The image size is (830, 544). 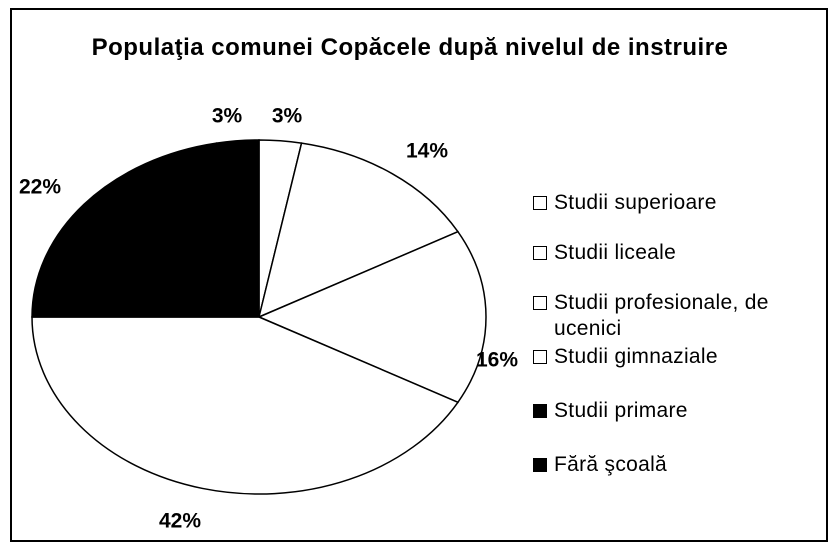 I want to click on data-label: 42%, so click(x=180, y=521).